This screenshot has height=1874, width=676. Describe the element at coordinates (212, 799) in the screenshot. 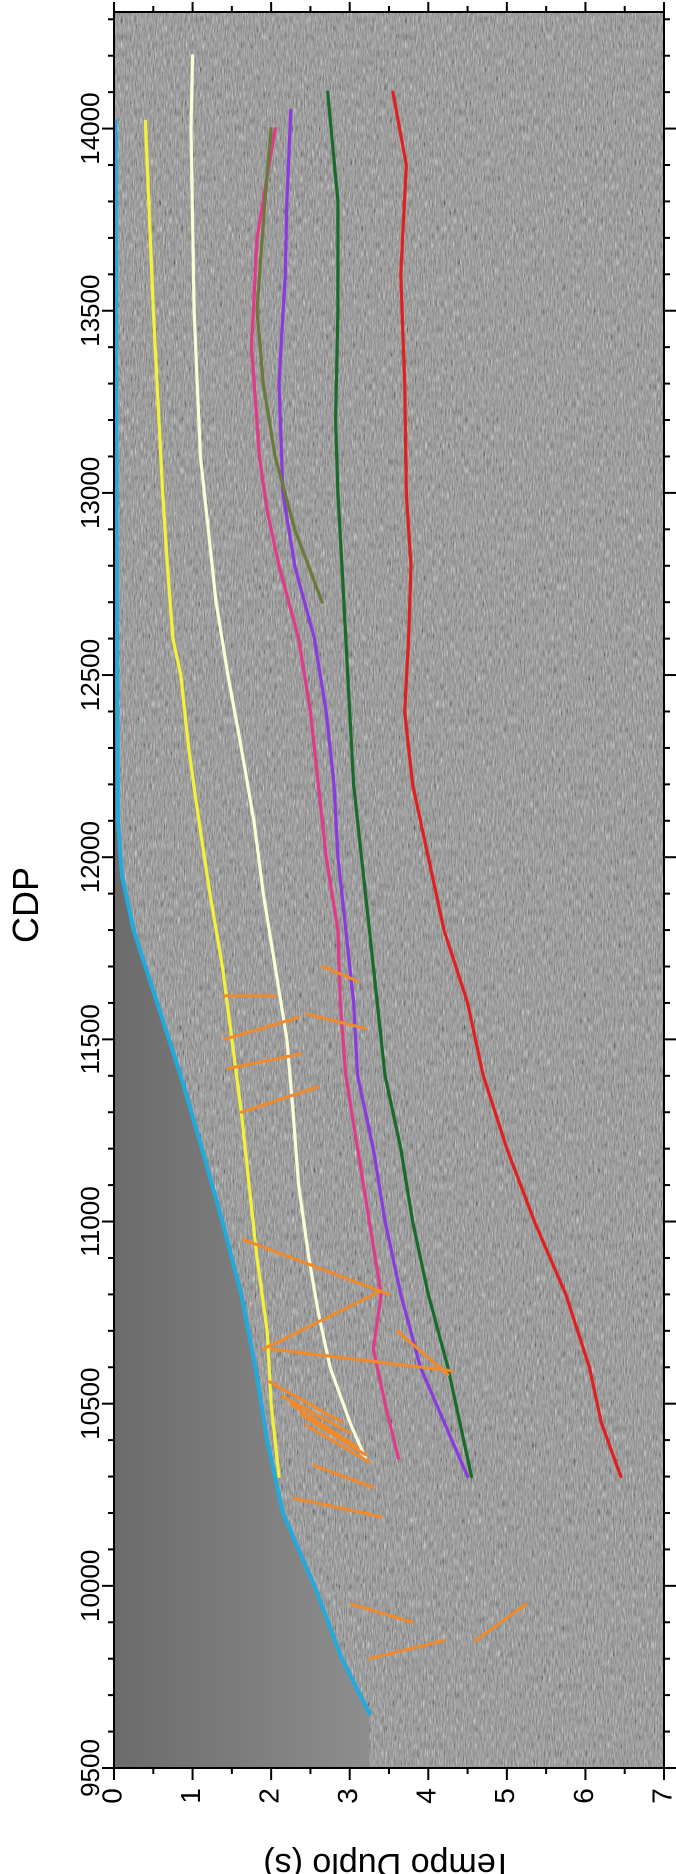

I see `horizon-yellow` at that location.